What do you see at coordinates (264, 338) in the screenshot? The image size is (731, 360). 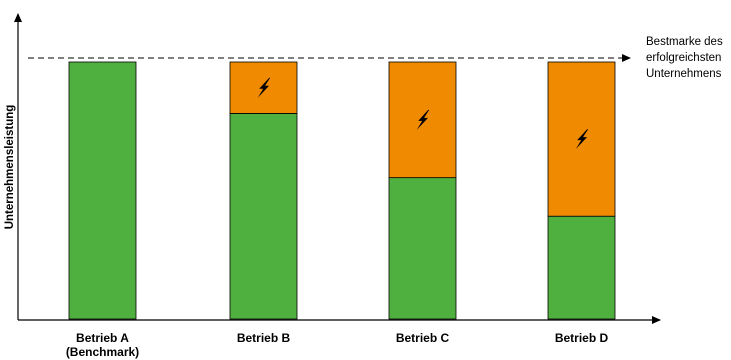 I see `x-tick-label: Betrieb B` at bounding box center [264, 338].